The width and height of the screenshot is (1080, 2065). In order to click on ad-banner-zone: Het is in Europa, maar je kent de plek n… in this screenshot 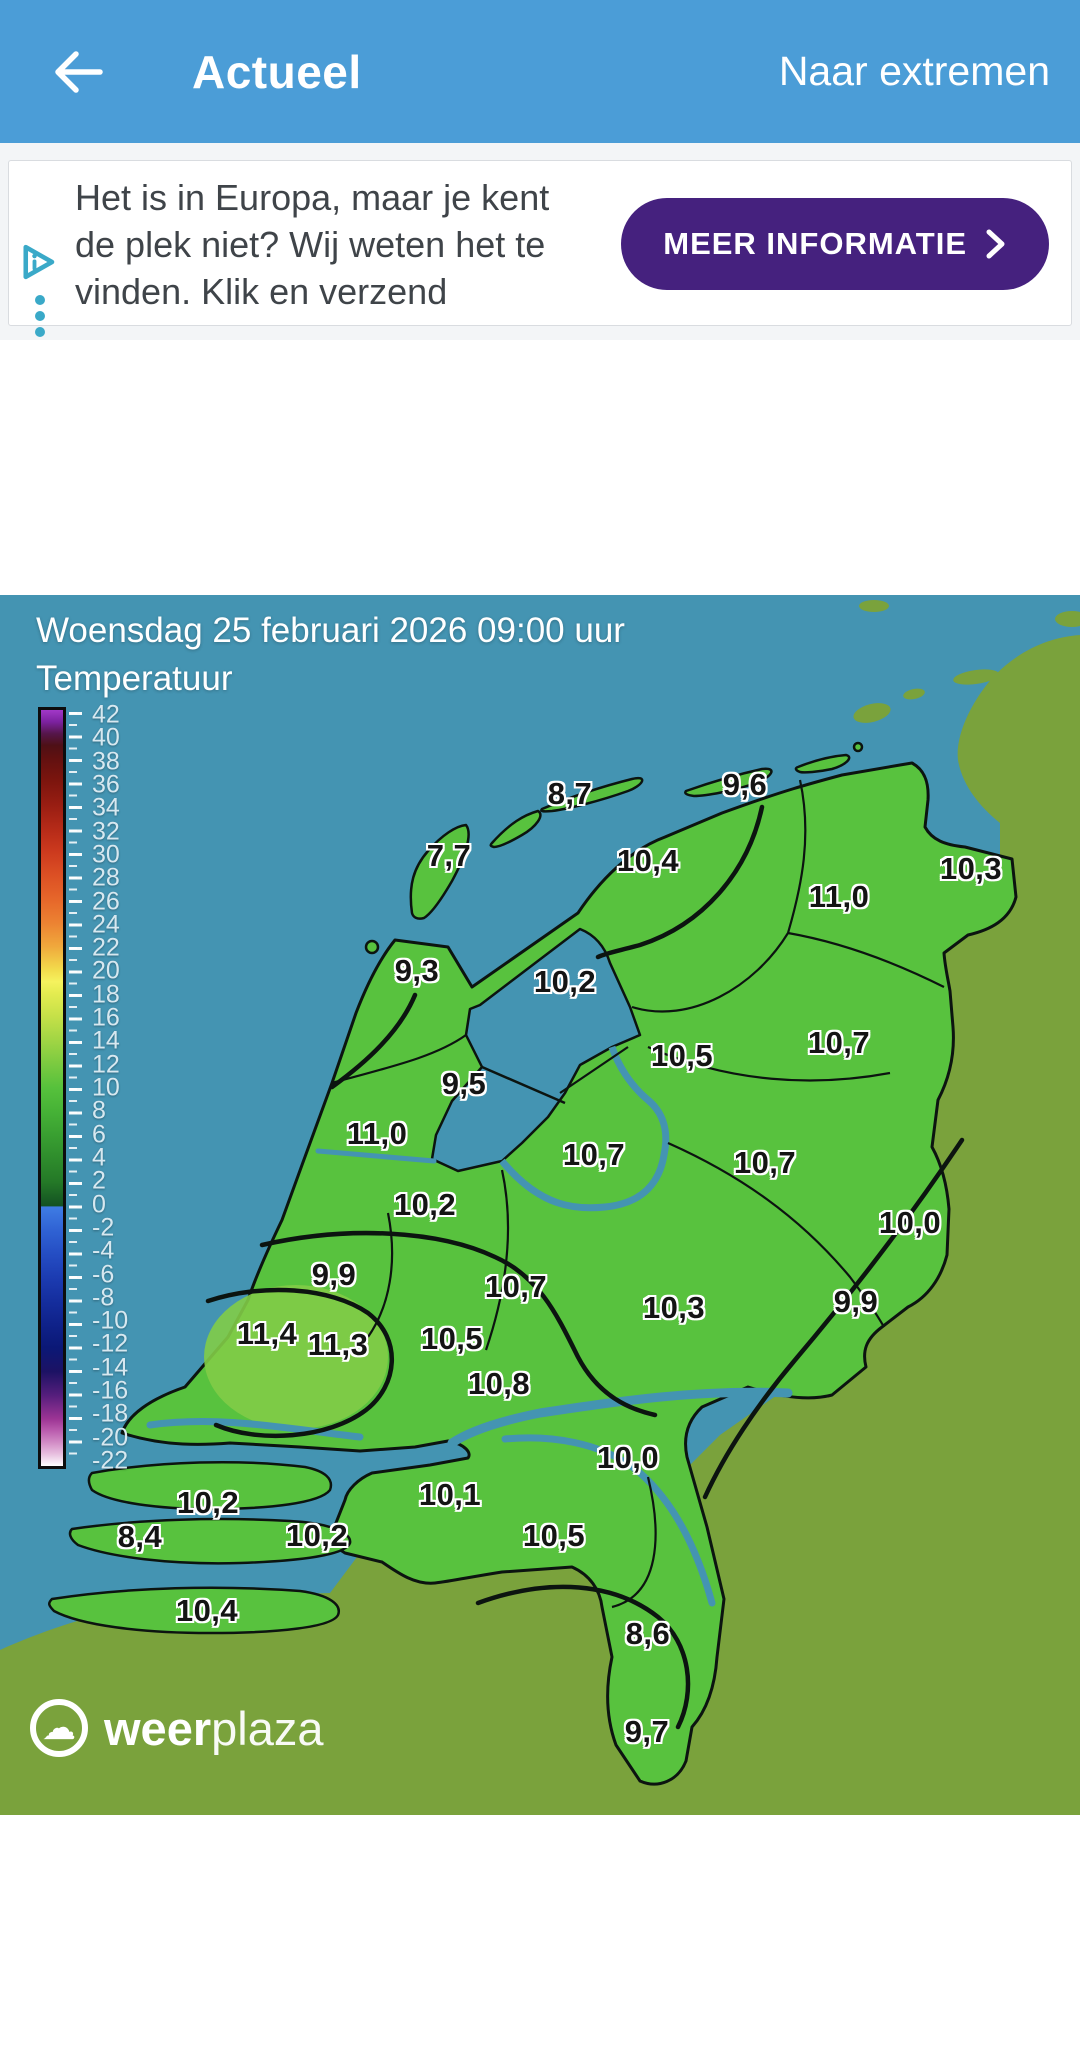, I will do `click(540, 241)`.